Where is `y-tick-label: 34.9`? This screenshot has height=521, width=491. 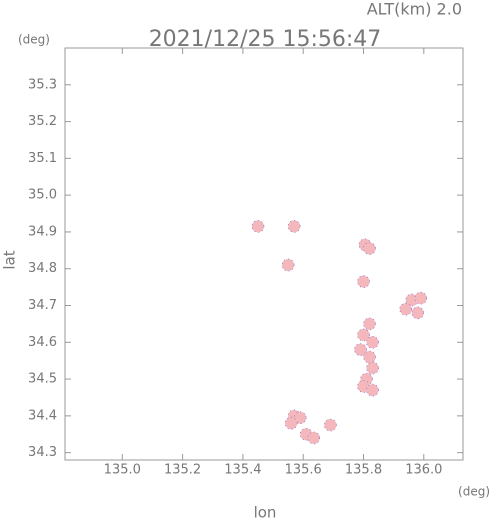
y-tick-label: 34.9 is located at coordinates (42, 231).